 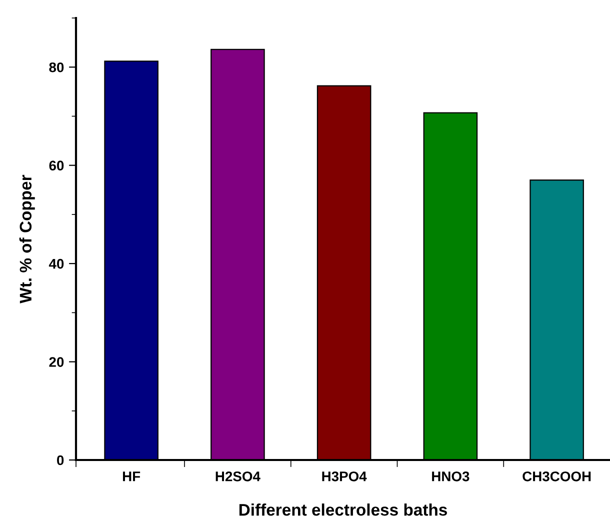 I want to click on x-tick-label: CH3COOH, so click(x=556, y=476).